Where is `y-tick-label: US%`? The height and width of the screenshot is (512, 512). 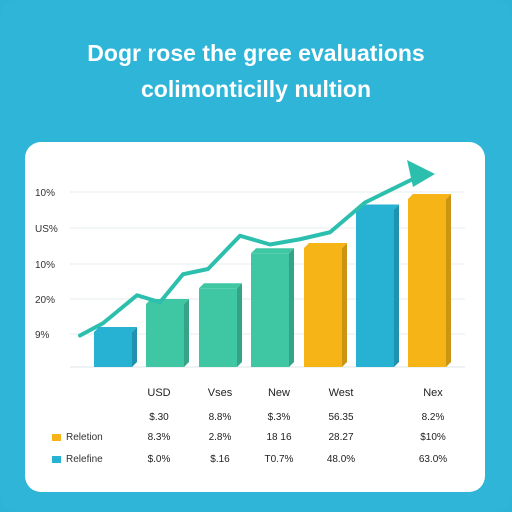 y-tick-label: US% is located at coordinates (46, 229).